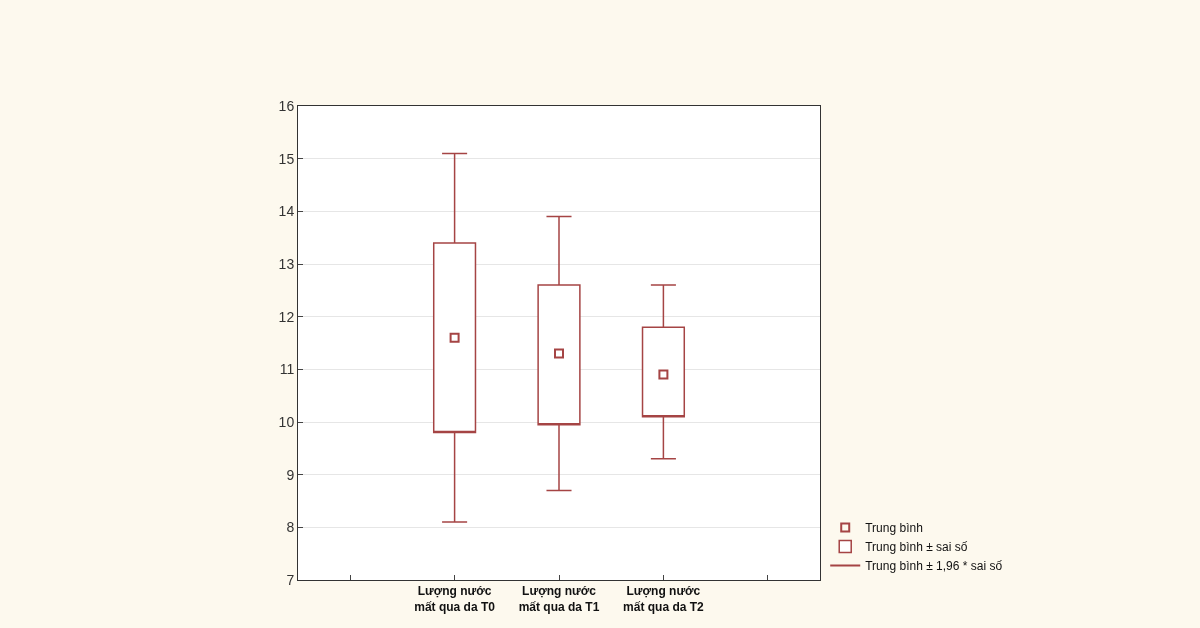  Describe the element at coordinates (290, 474) in the screenshot. I see `y-tick-label: 9` at that location.